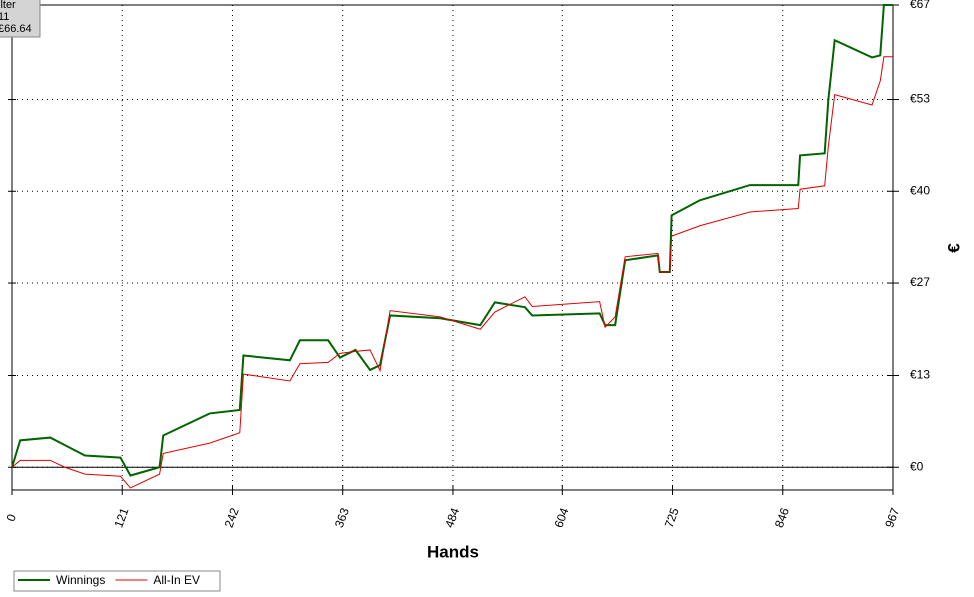 This screenshot has height=597, width=974. Describe the element at coordinates (920, 99) in the screenshot. I see `y-tick-label: €53` at that location.